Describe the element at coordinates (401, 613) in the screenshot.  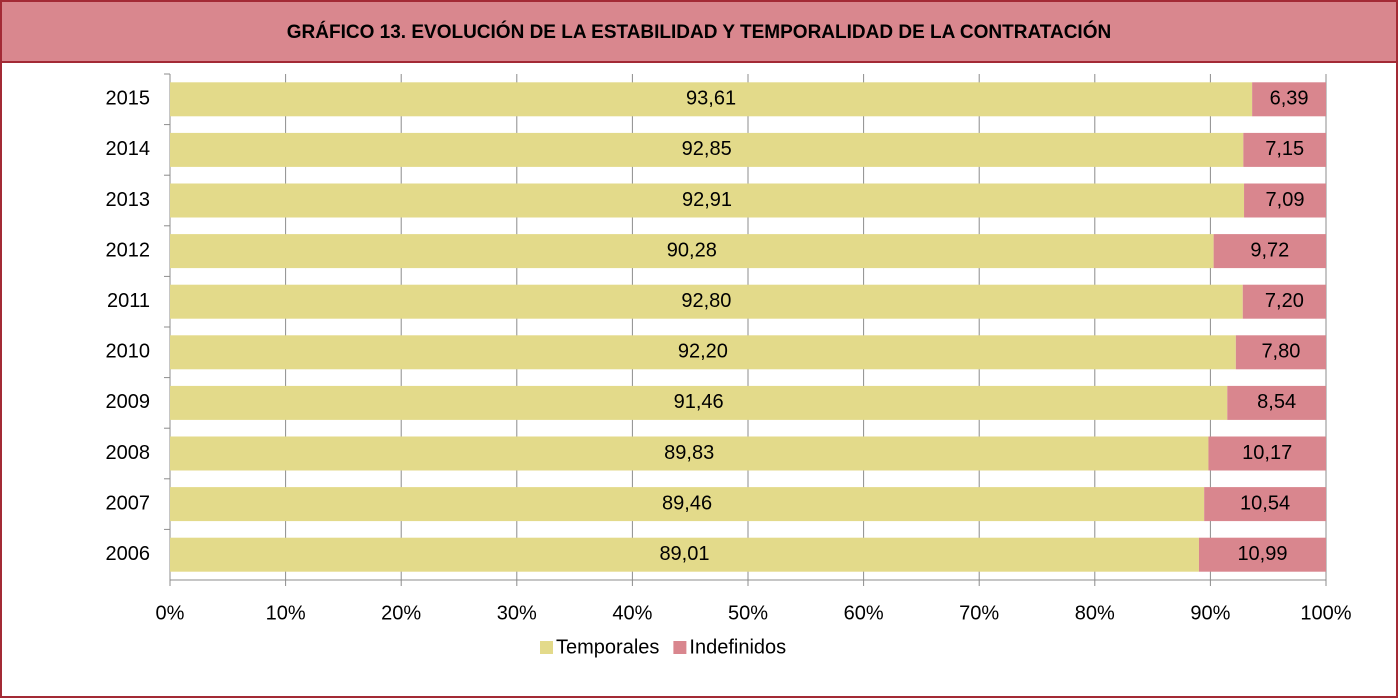
I see `x-tick-label: 20%` at that location.